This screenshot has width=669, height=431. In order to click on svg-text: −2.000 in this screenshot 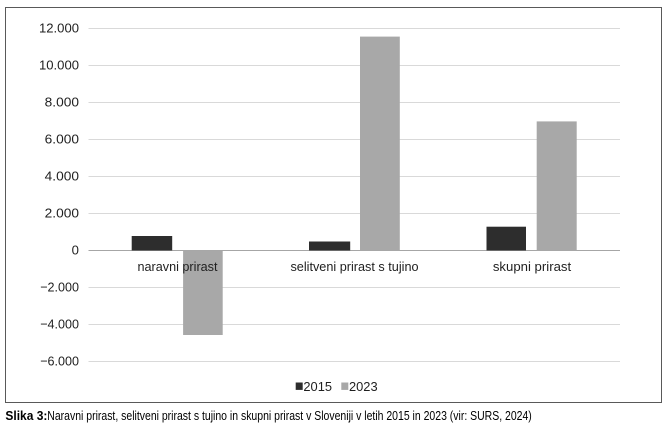, I will do `click(59, 286)`.